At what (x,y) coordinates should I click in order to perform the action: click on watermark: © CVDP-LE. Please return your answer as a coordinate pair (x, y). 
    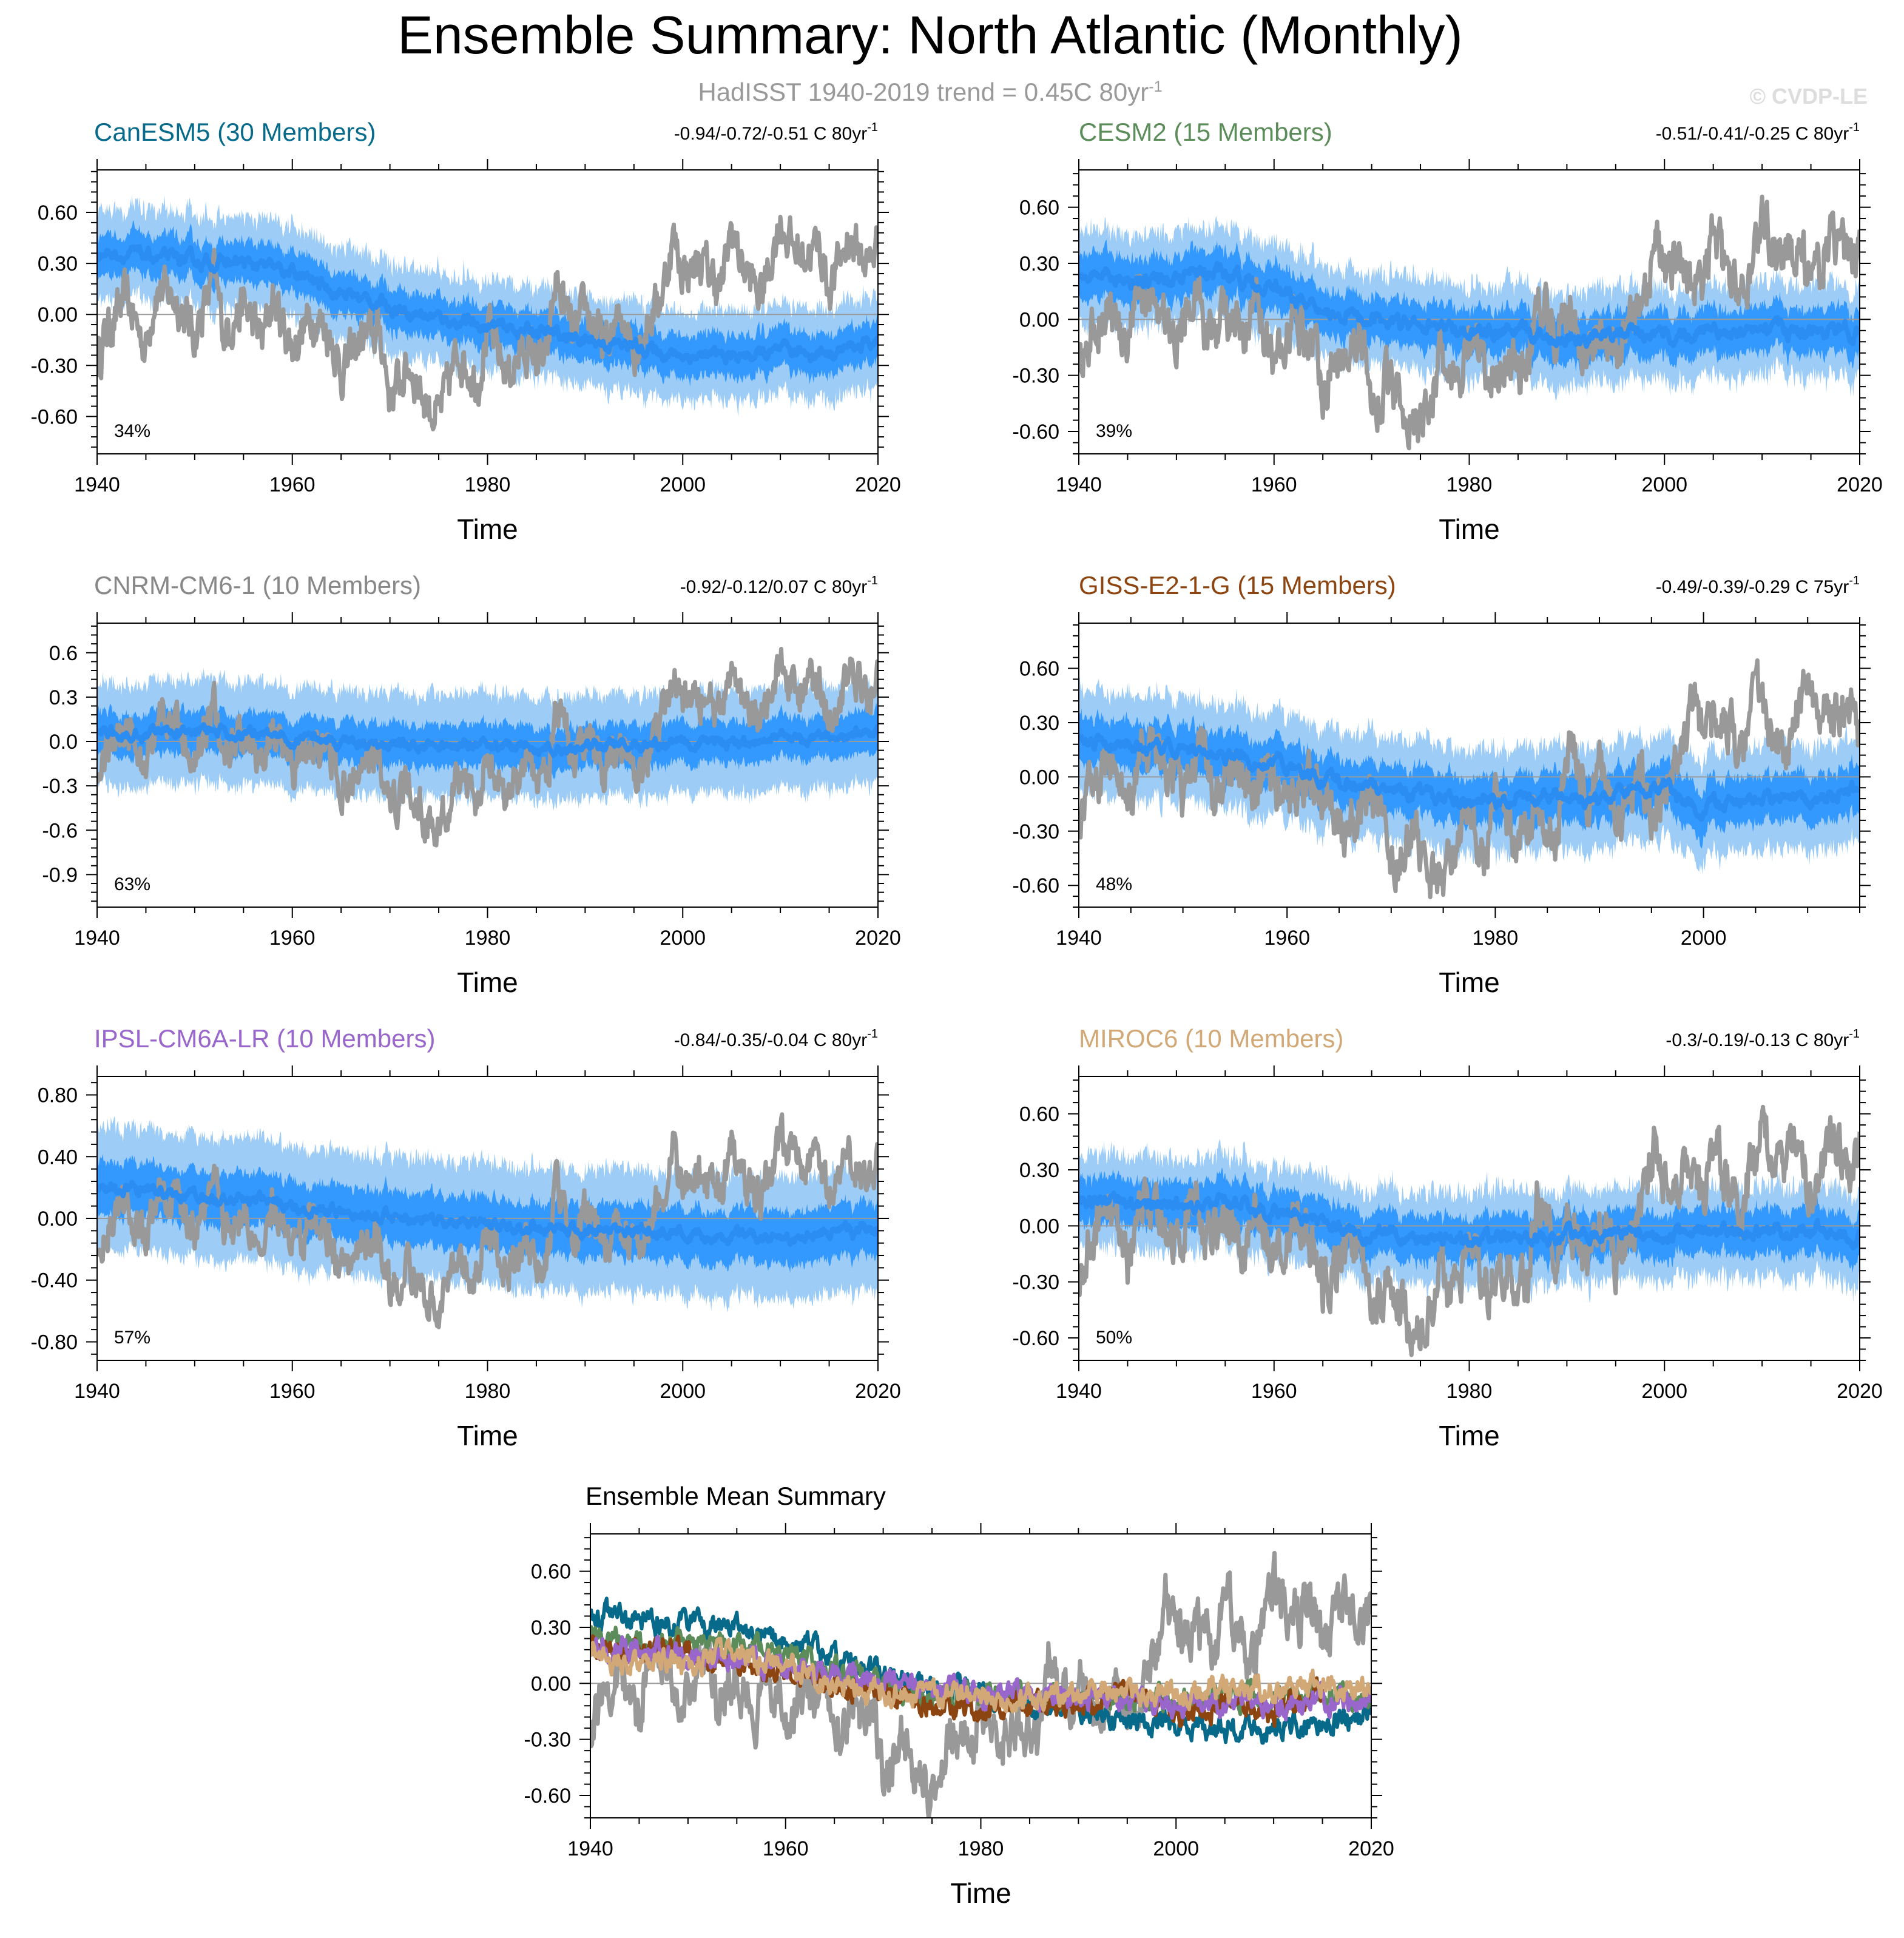
    Looking at the image, I should click on (1809, 96).